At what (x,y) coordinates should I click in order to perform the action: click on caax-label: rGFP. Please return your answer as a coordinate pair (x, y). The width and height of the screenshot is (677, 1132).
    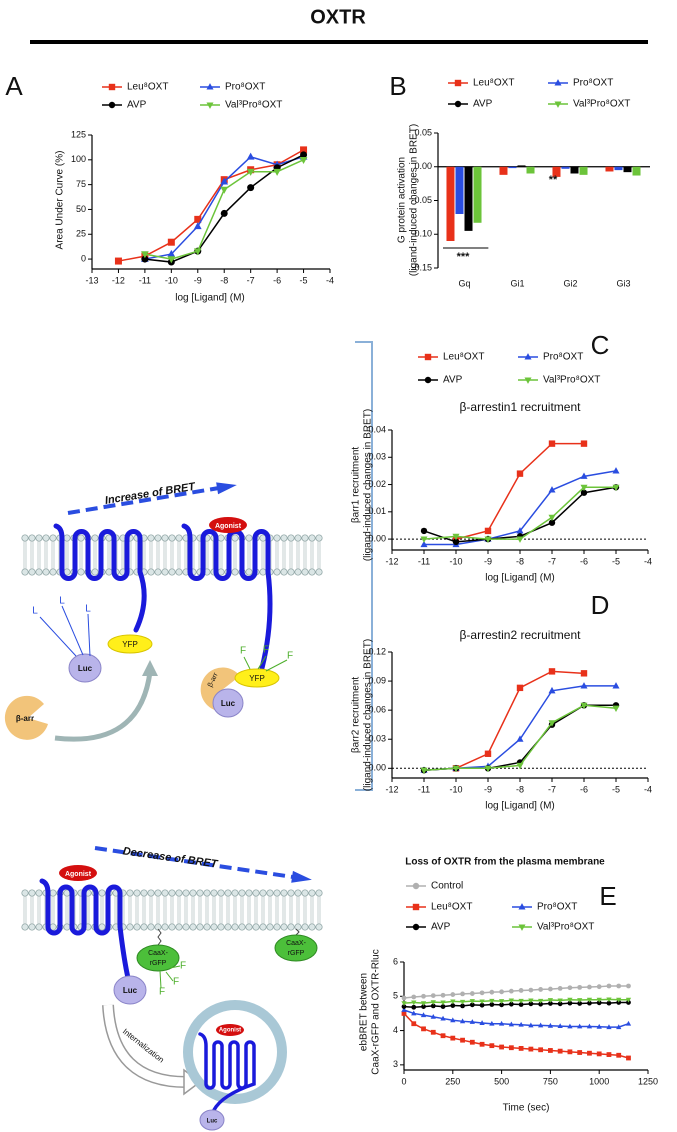
    Looking at the image, I should click on (158, 963).